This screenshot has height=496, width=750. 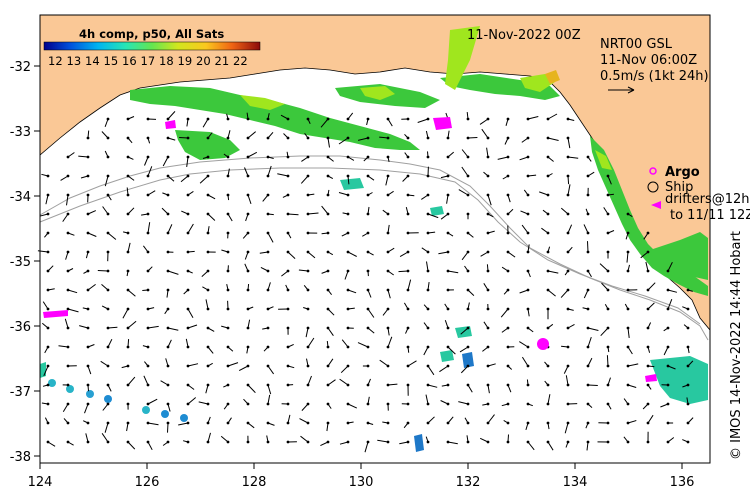 I want to click on ship-legend-icon, so click(x=653, y=187).